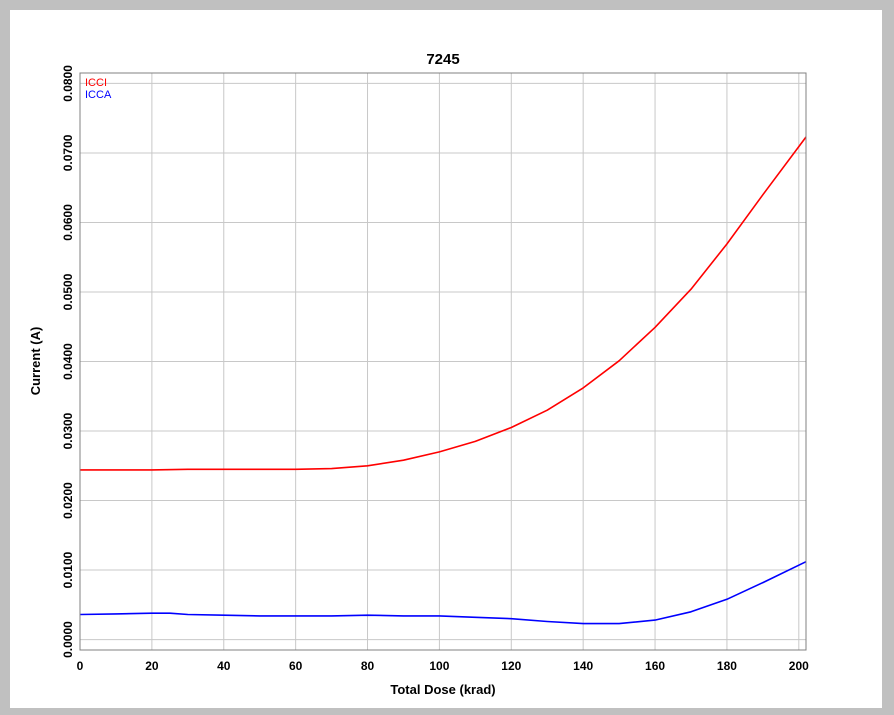 The height and width of the screenshot is (715, 894). Describe the element at coordinates (511, 666) in the screenshot. I see `x-tick-label: 120` at that location.